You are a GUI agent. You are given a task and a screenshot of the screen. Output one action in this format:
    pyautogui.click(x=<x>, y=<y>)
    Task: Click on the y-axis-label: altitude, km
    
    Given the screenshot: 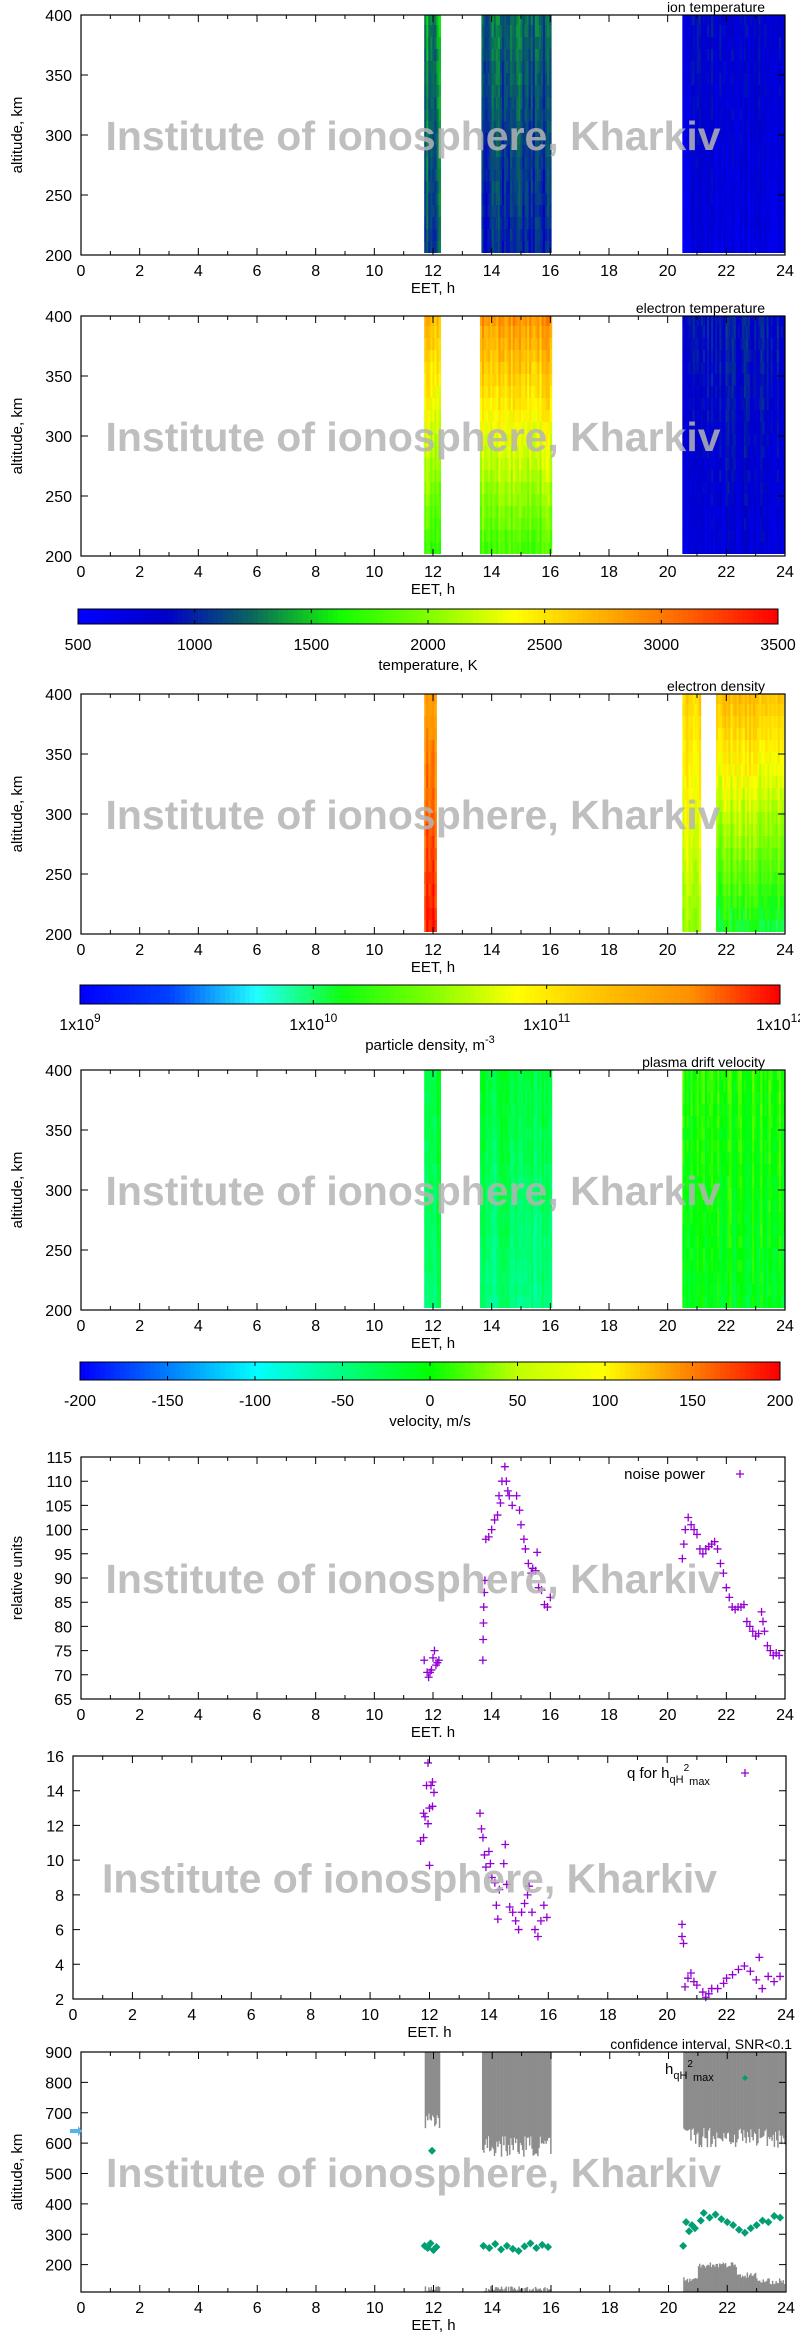 What is the action you would take?
    pyautogui.click(x=17, y=814)
    